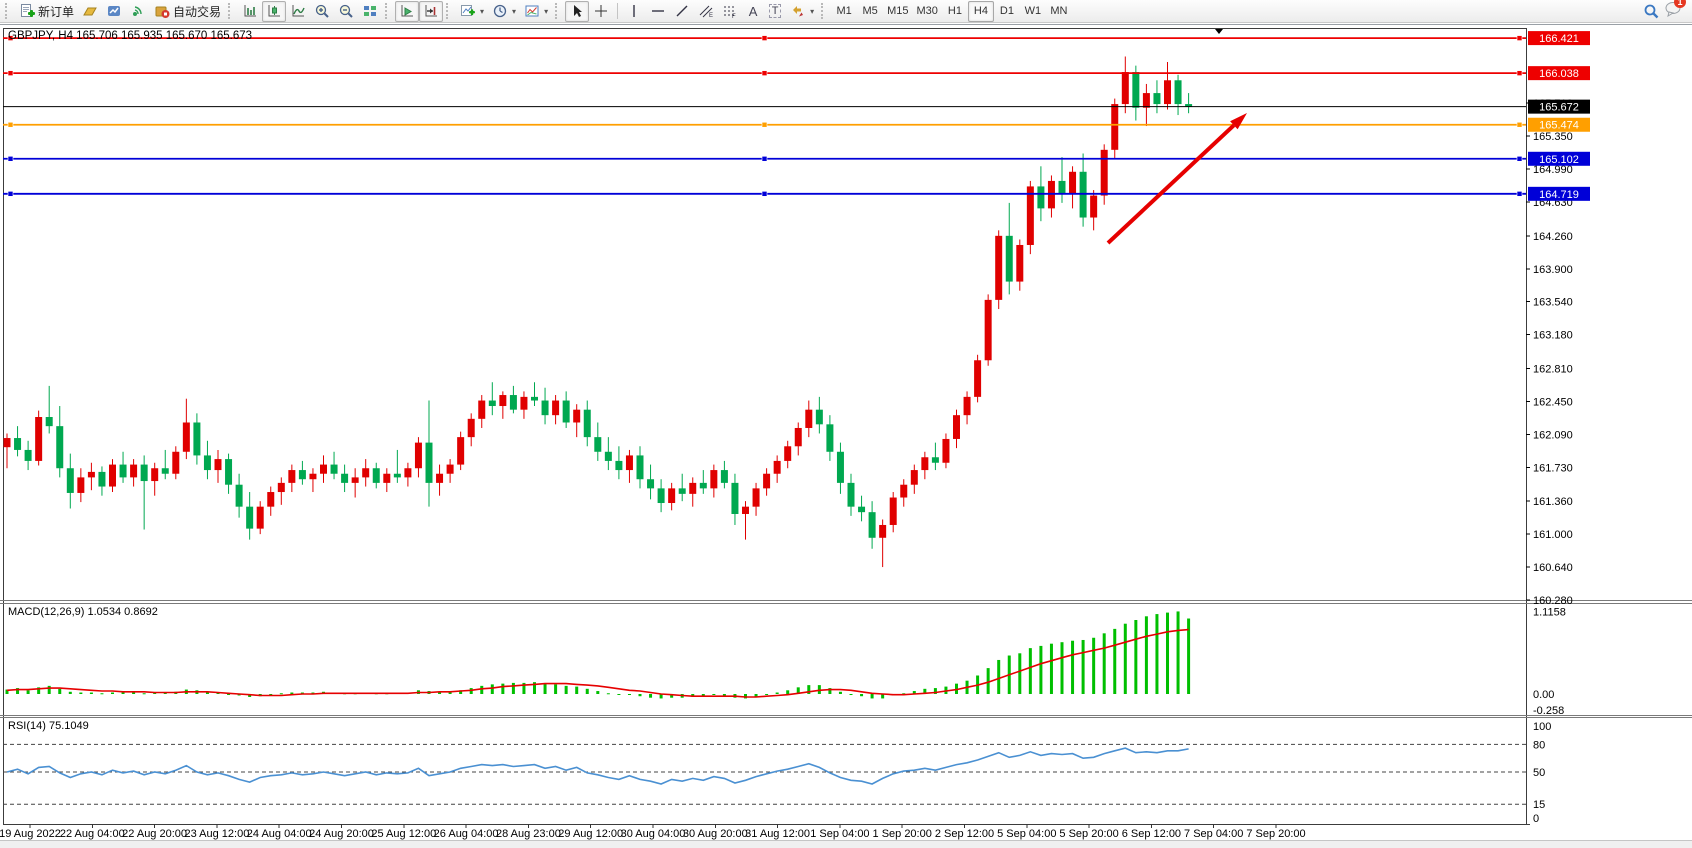 The height and width of the screenshot is (848, 1692). Describe the element at coordinates (504, 11) in the screenshot. I see `periods-button: ▾` at that location.